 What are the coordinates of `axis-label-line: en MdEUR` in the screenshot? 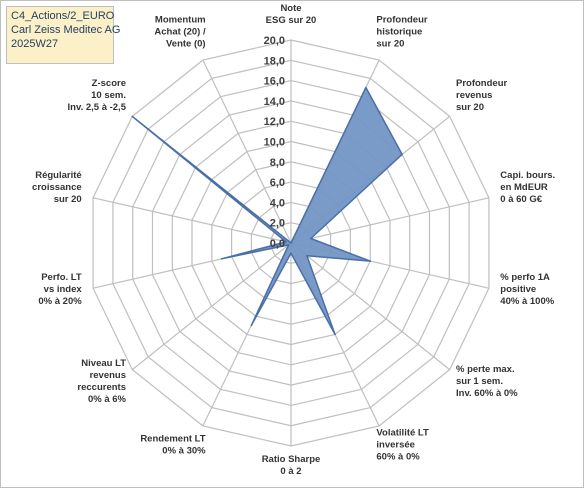 It's located at (524, 187).